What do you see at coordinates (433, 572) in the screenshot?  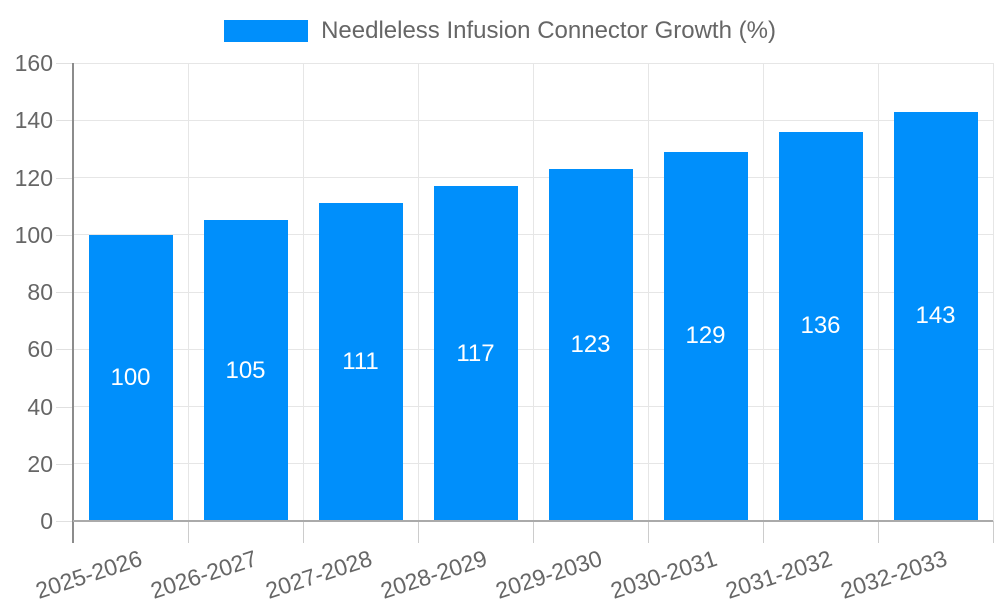 I see `x-tick-label: 2028-2029` at bounding box center [433, 572].